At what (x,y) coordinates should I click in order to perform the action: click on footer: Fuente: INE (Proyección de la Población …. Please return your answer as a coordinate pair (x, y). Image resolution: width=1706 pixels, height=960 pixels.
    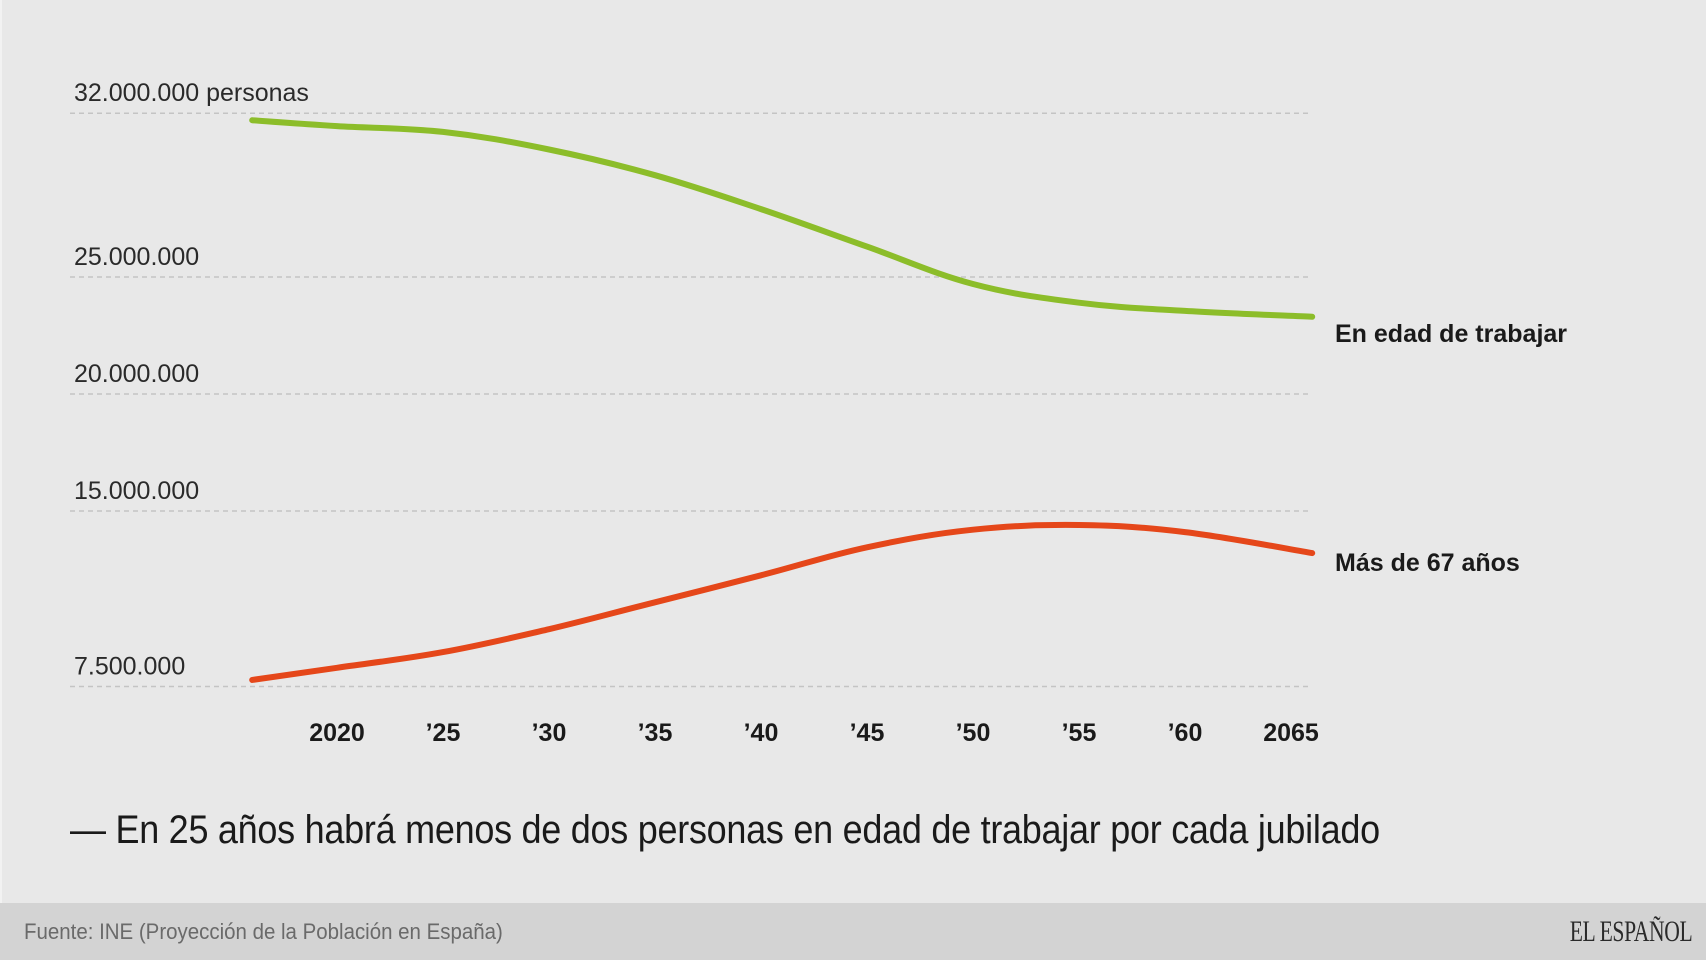
    Looking at the image, I should click on (853, 931).